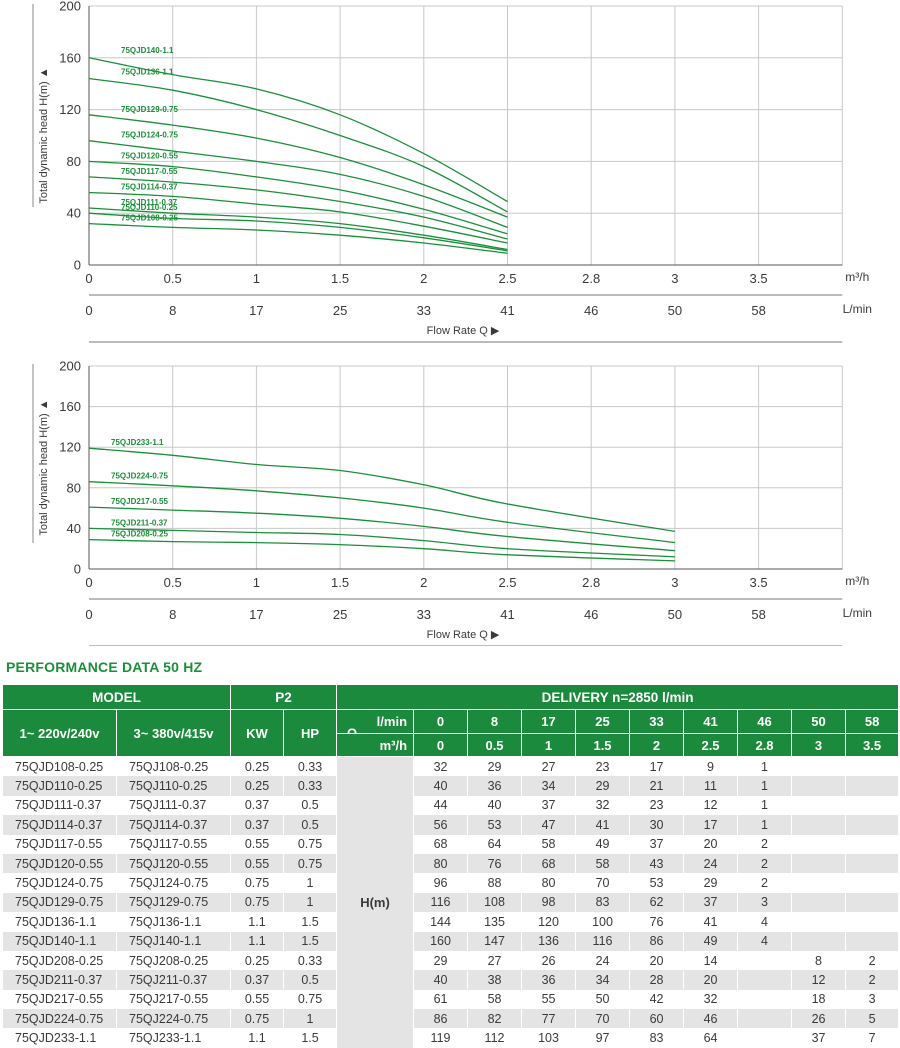  Describe the element at coordinates (603, 766) in the screenshot. I see `head-value-cell: 23` at that location.